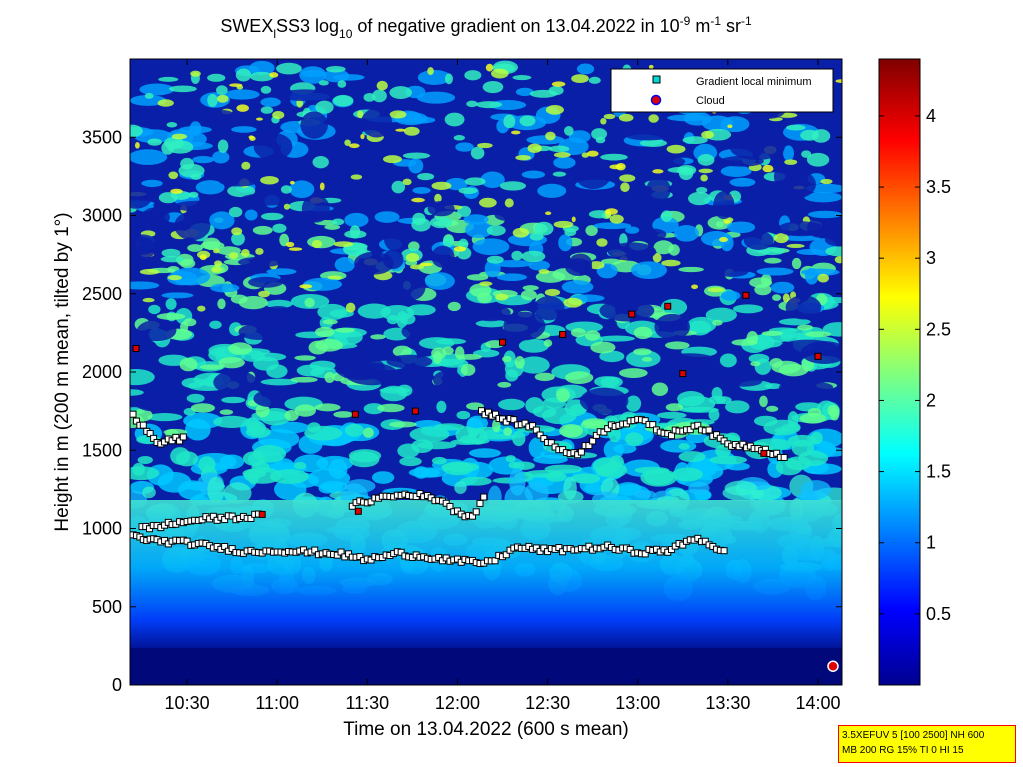 This screenshot has height=767, width=1023. What do you see at coordinates (547, 703) in the screenshot?
I see `x-tick-label: 12:30` at bounding box center [547, 703].